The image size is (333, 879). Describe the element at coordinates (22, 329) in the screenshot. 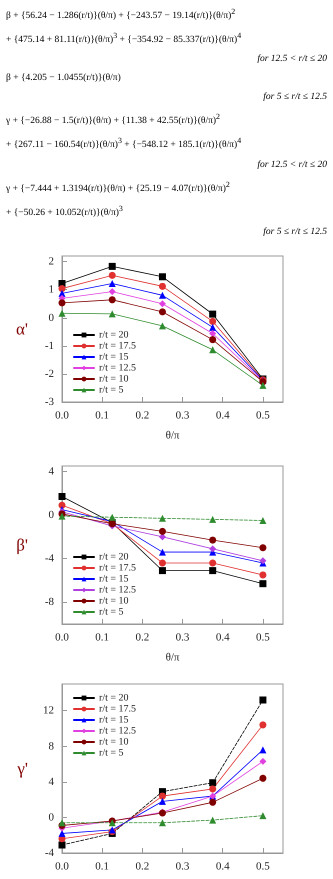

I see `y-axis-title: α'` at that location.